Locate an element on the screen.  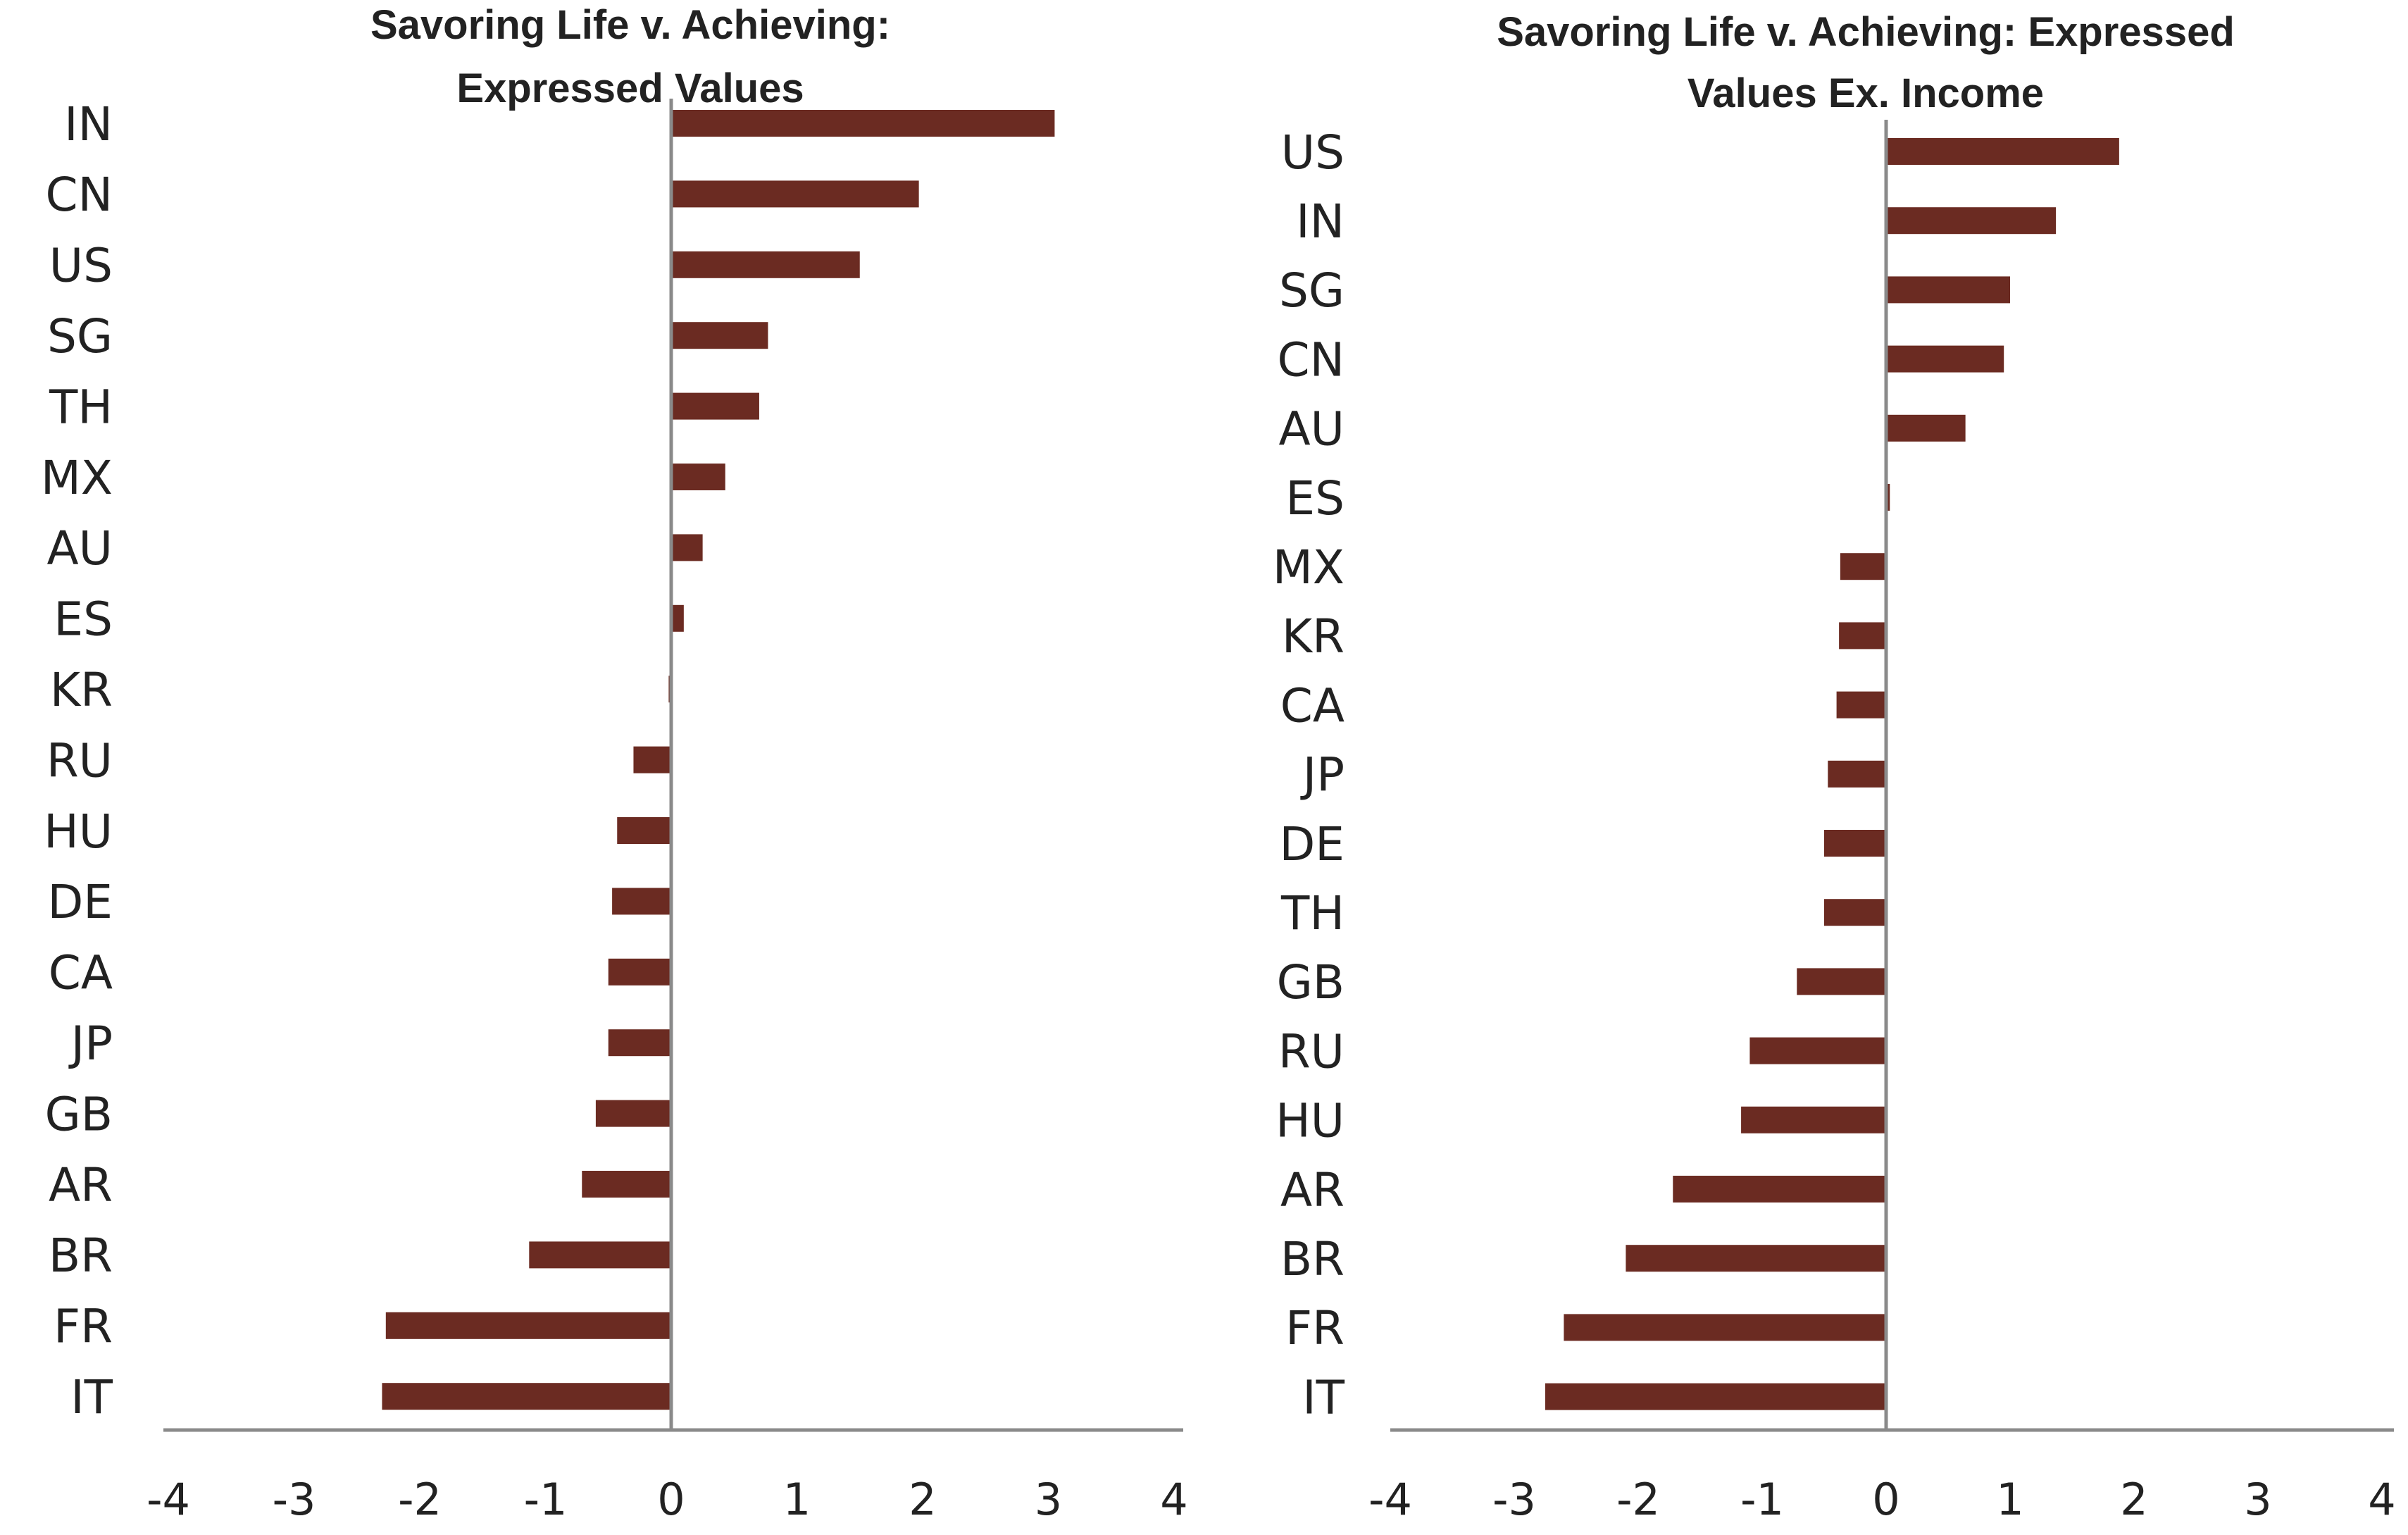
bar-kr is located at coordinates (1862, 636).